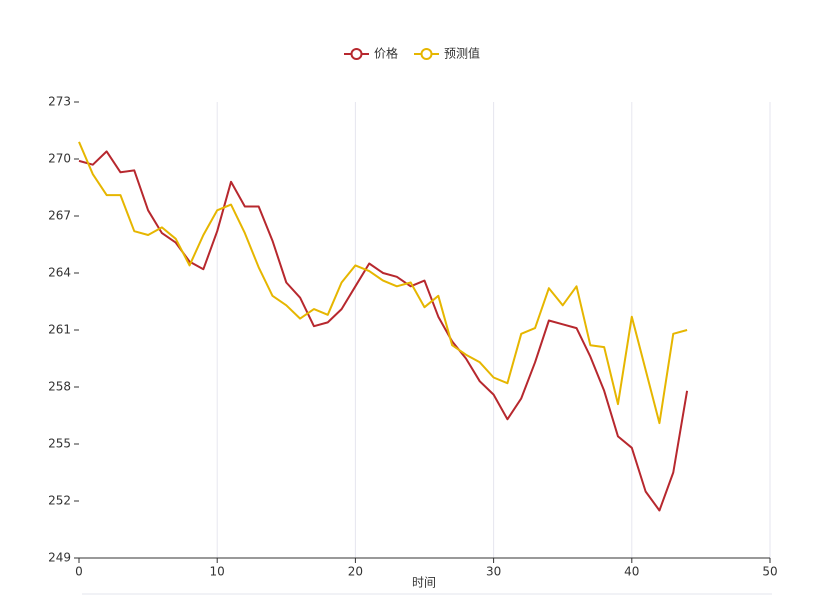 This screenshot has width=840, height=599. What do you see at coordinates (462, 53) in the screenshot?
I see `legend-label: 预测值` at bounding box center [462, 53].